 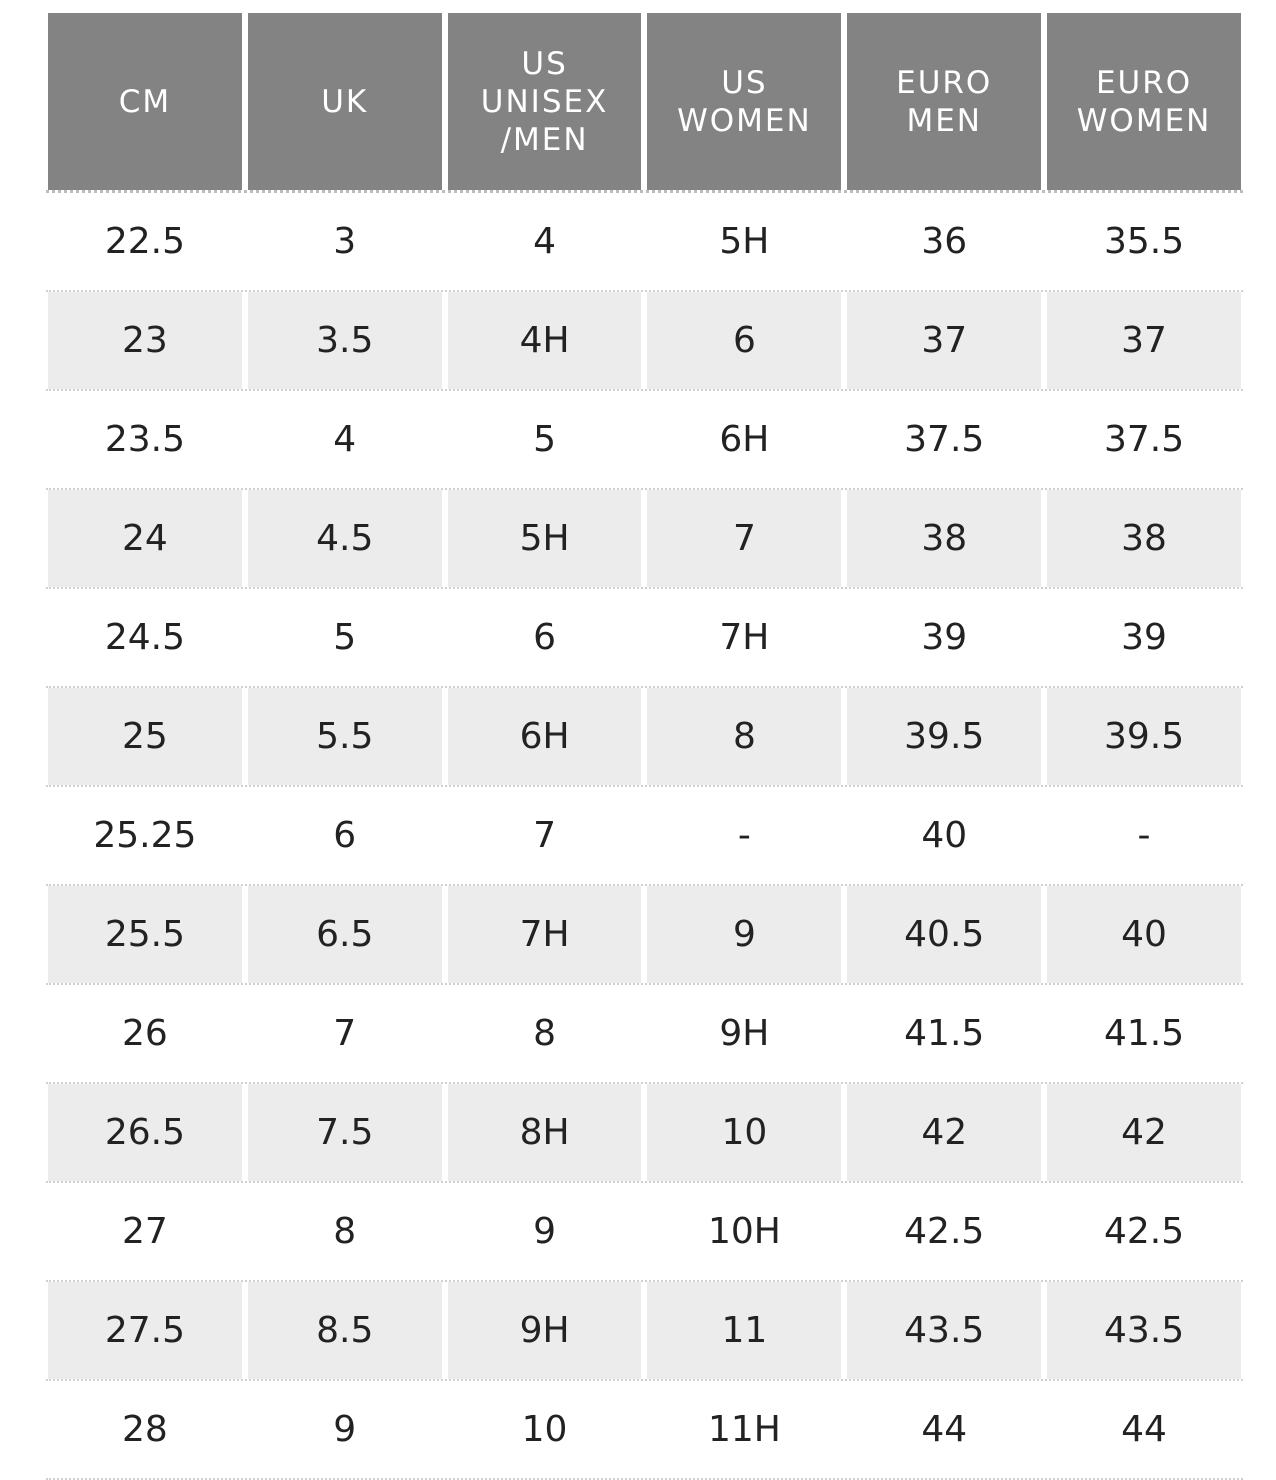 I want to click on header-euro-men: EURO MEN, so click(x=944, y=101).